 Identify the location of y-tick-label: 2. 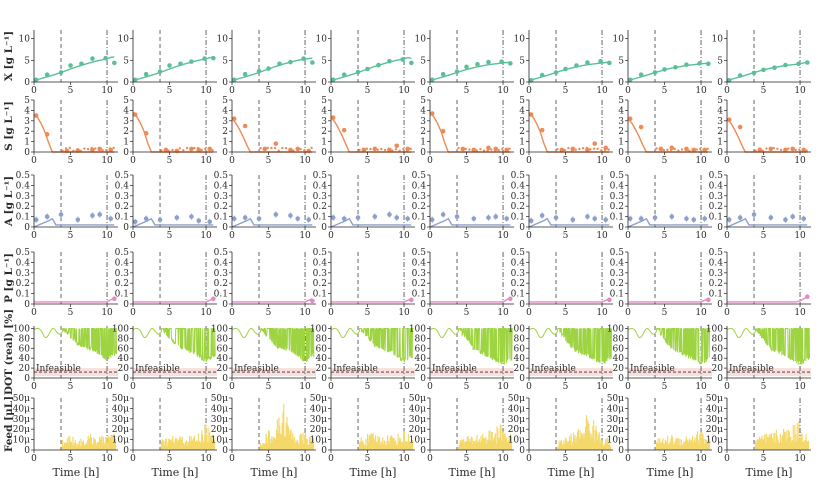
(225, 132).